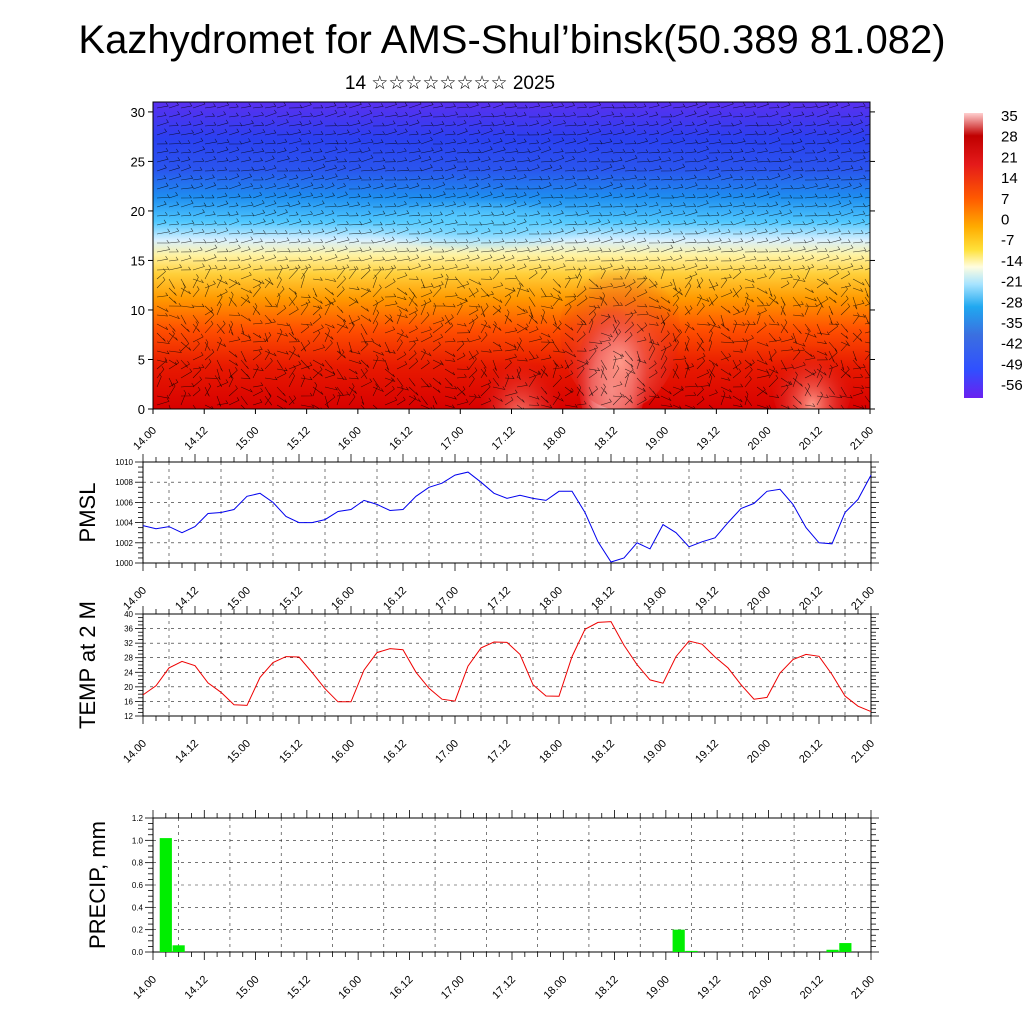  What do you see at coordinates (87, 665) in the screenshot?
I see `y-axis-label: TEMP at 2 M` at bounding box center [87, 665].